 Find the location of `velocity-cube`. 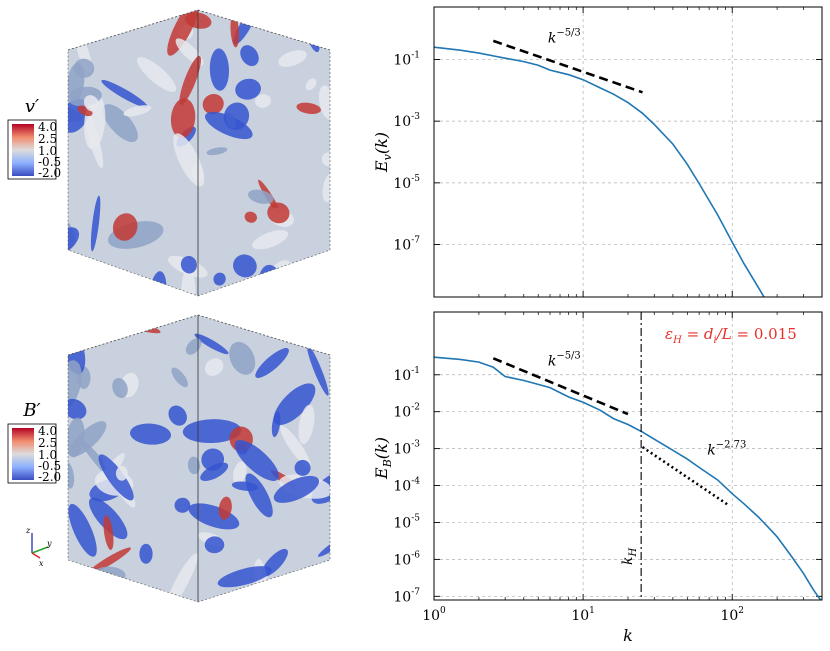

velocity-cube is located at coordinates (199, 153).